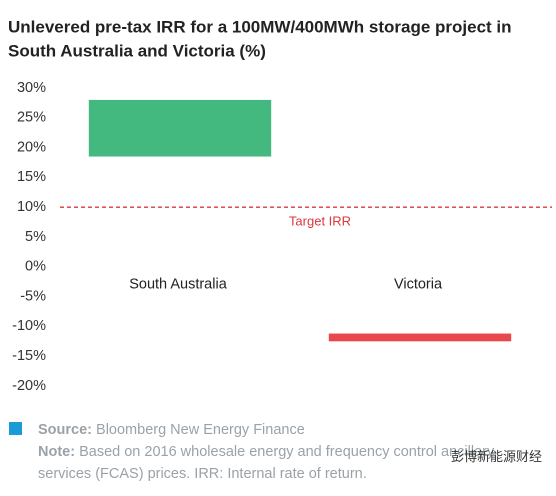  What do you see at coordinates (29, 326) in the screenshot?
I see `y-tick-label: -10%` at bounding box center [29, 326].